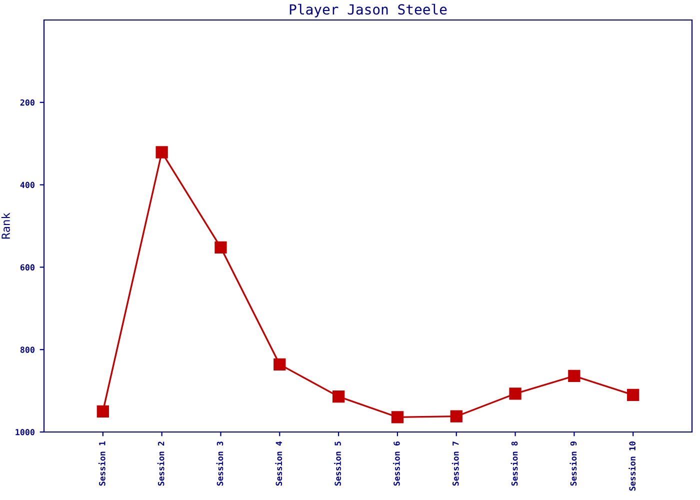 The width and height of the screenshot is (700, 500). I want to click on y-tick-label: 1000, so click(25, 432).